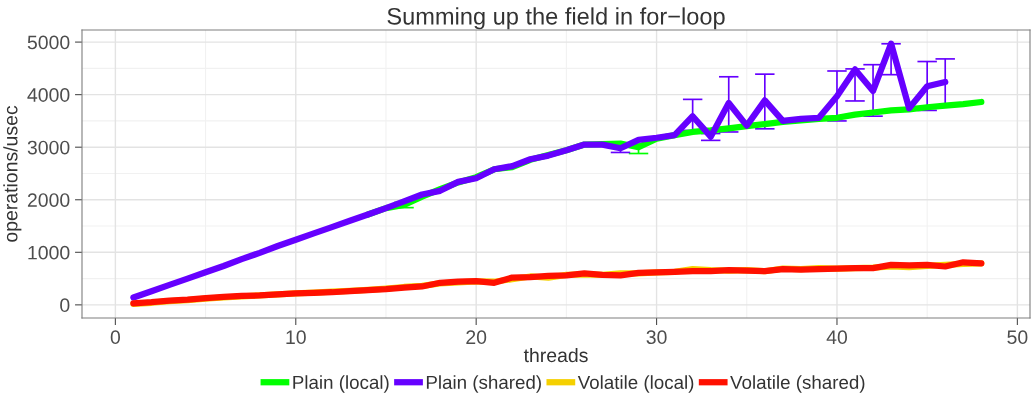 The height and width of the screenshot is (401, 1036). What do you see at coordinates (483, 384) in the screenshot?
I see `legend-label: Plain (shared)` at bounding box center [483, 384].